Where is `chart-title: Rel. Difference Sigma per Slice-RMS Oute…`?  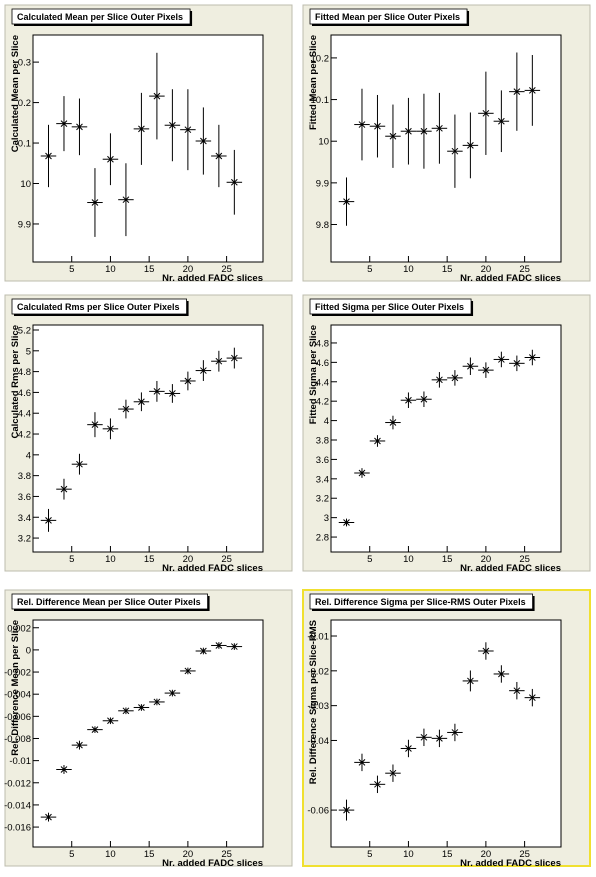 chart-title: Rel. Difference Sigma per Slice-RMS Oute… is located at coordinates (420, 602).